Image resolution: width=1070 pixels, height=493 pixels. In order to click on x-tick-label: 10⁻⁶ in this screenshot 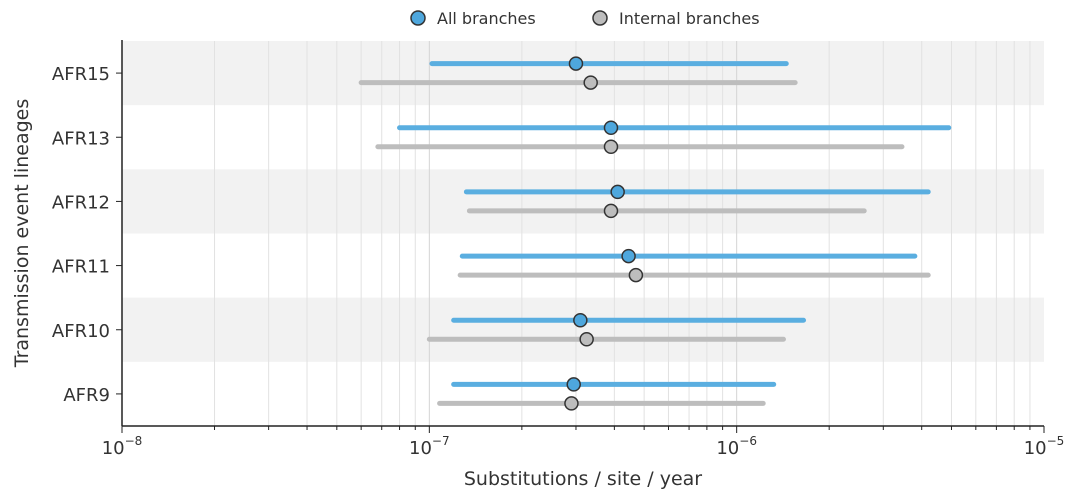, I will do `click(736, 446)`.